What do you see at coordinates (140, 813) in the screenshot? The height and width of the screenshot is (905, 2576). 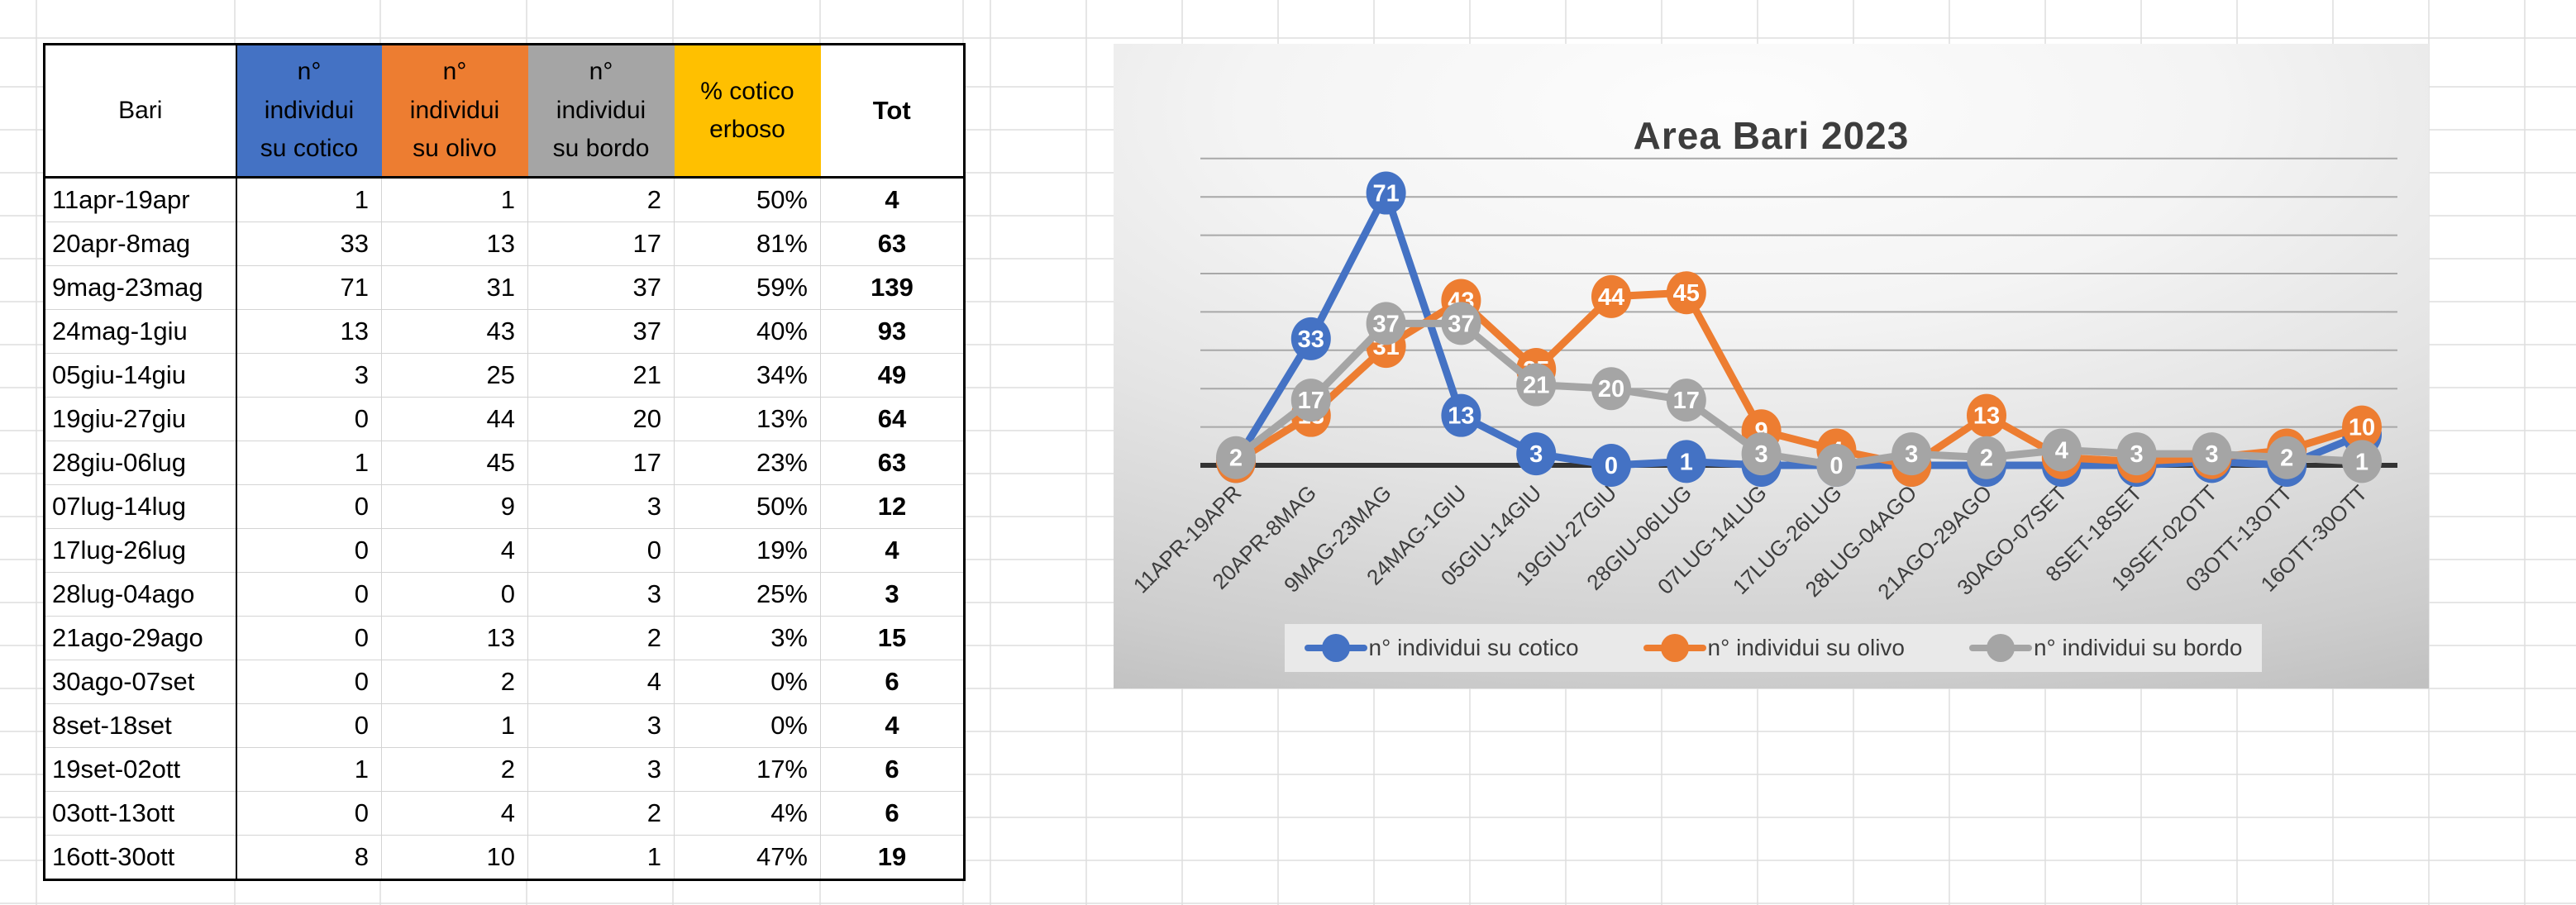 I see `row-label-cell: 03ott-13ott` at bounding box center [140, 813].